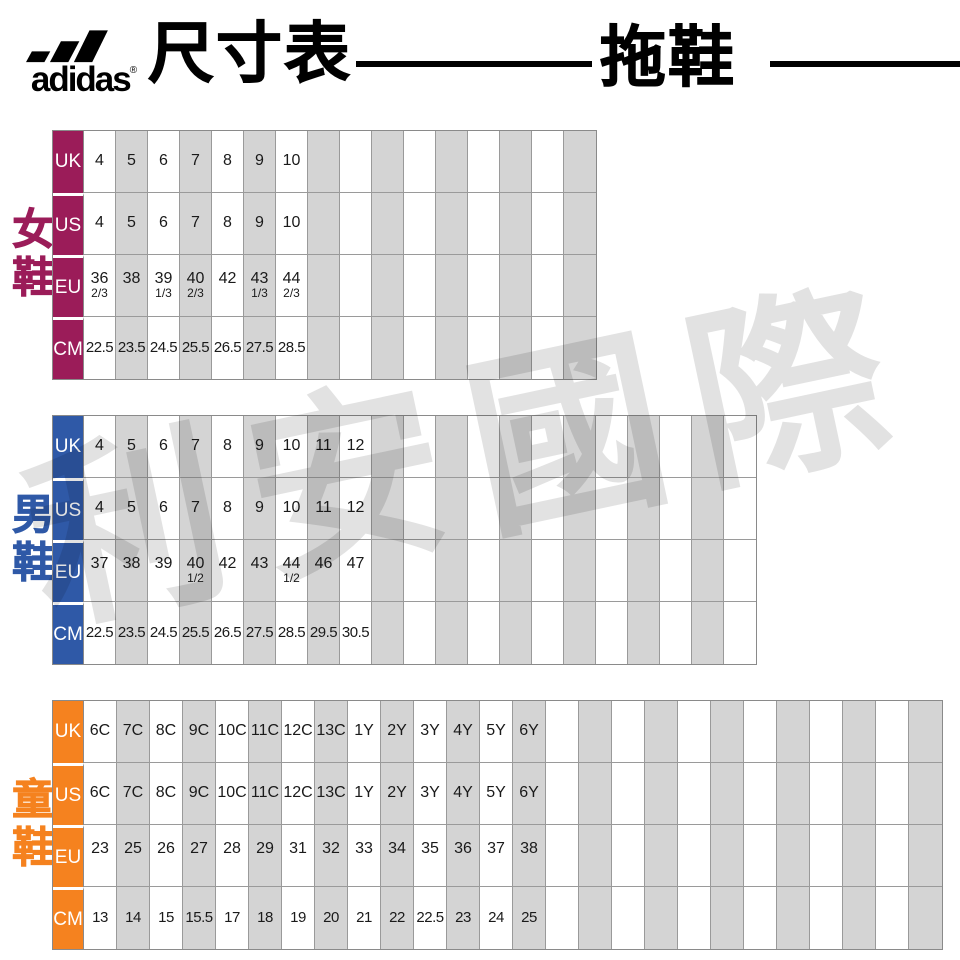 Image resolution: width=960 pixels, height=960 pixels. Describe the element at coordinates (430, 856) in the screenshot. I see `size-cell-kids-eu-11: 35` at that location.